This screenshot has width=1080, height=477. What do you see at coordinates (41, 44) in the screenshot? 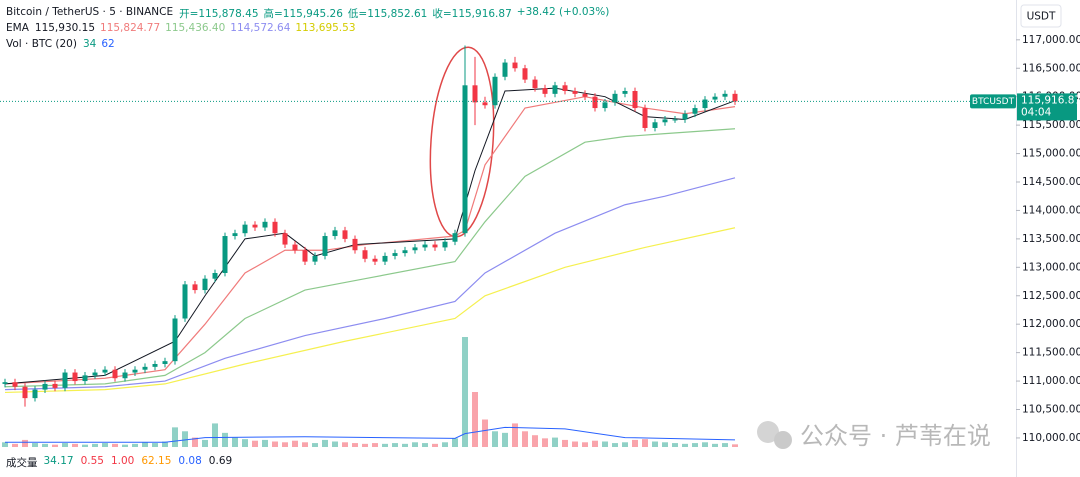
I see `vol-label: Vol · BTC (20)` at bounding box center [41, 44].